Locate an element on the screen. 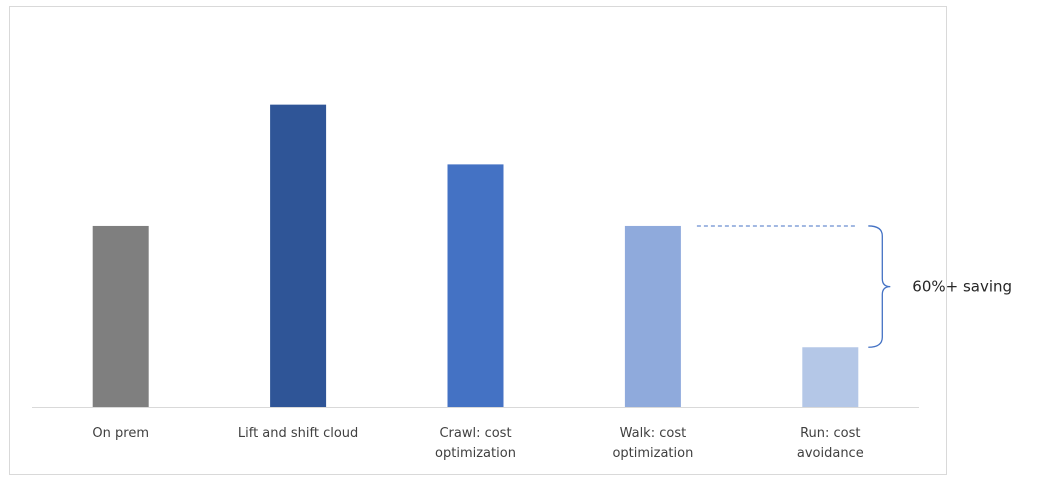  x-tick-label-line: Run: cost is located at coordinates (830, 433).